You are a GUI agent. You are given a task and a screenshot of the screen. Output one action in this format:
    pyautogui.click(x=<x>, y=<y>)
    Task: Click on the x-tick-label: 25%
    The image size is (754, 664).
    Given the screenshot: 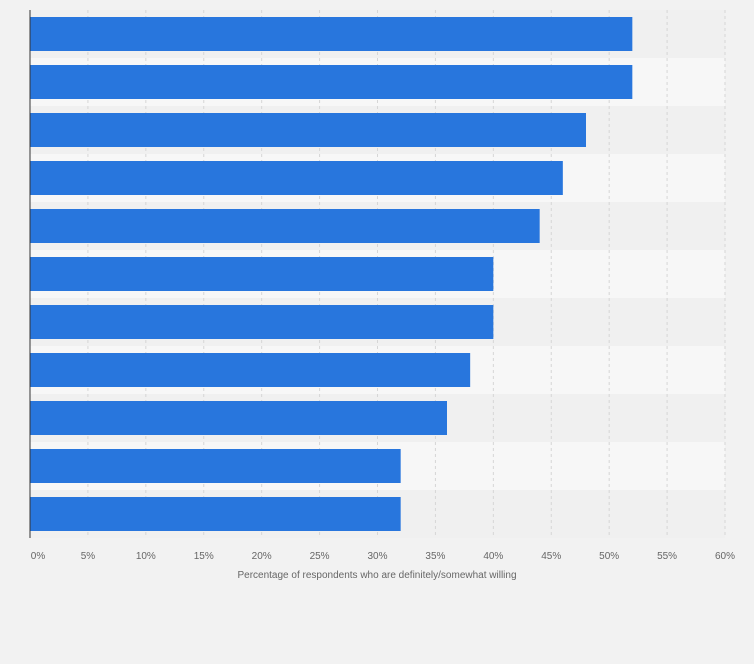 What is the action you would take?
    pyautogui.click(x=320, y=556)
    